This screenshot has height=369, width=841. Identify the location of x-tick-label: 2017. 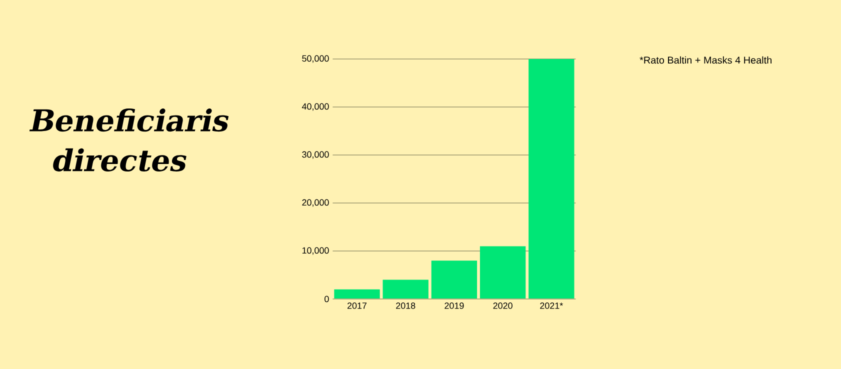
(357, 305).